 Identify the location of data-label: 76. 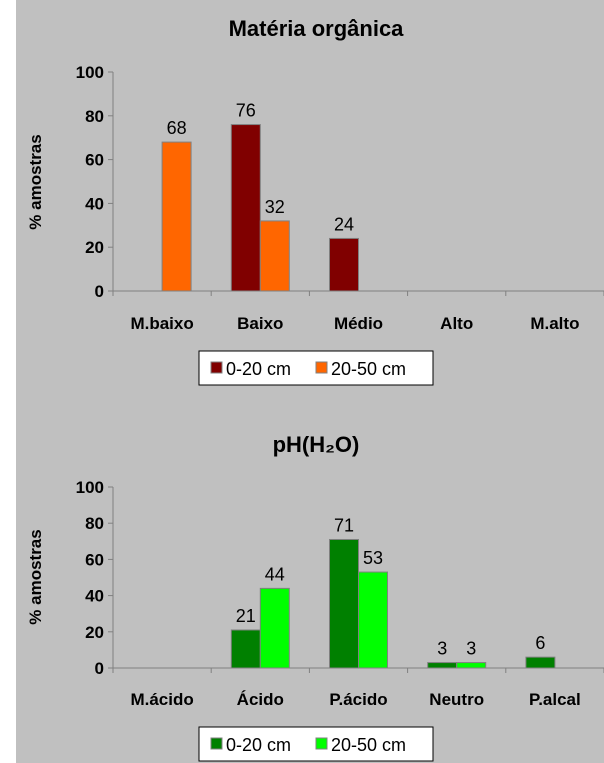
(246, 111).